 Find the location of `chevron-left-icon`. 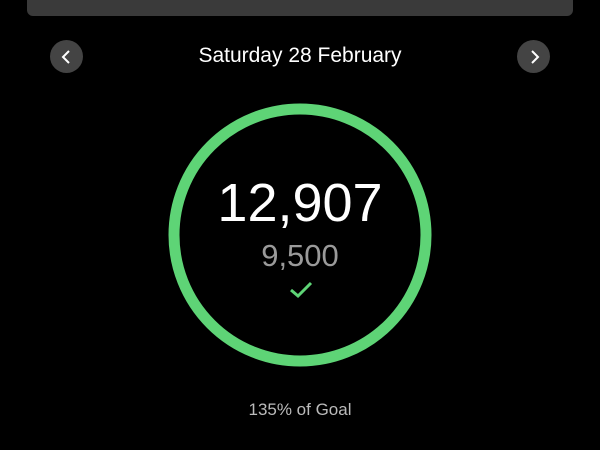

chevron-left-icon is located at coordinates (65, 56).